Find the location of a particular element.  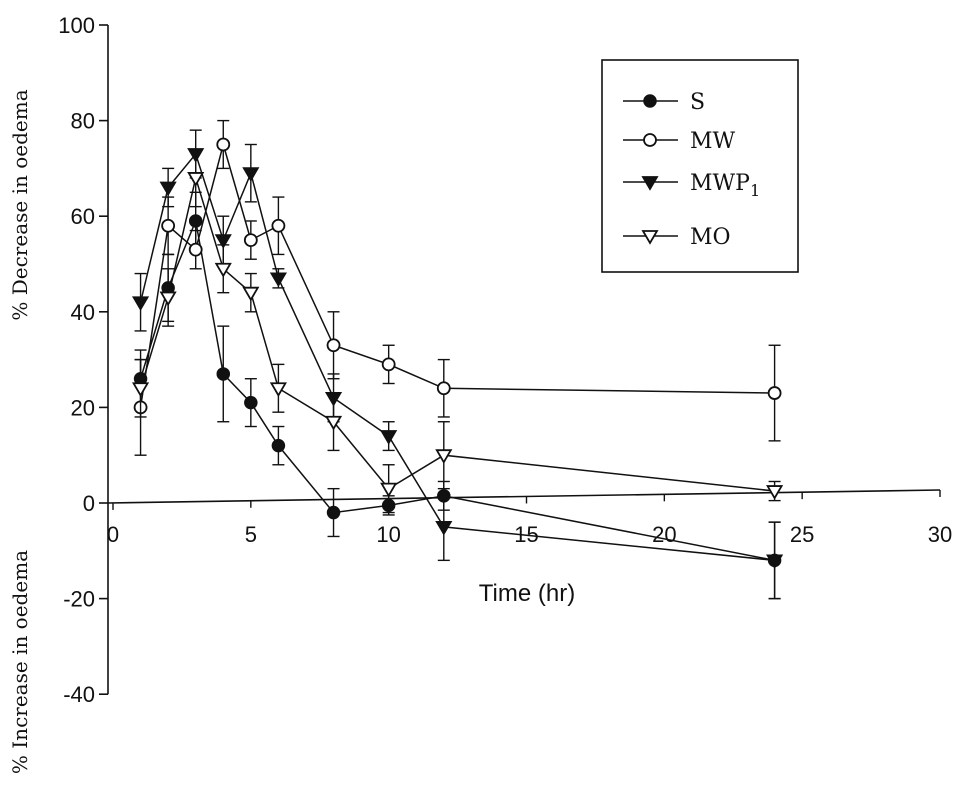

legend-label: MO is located at coordinates (710, 237).